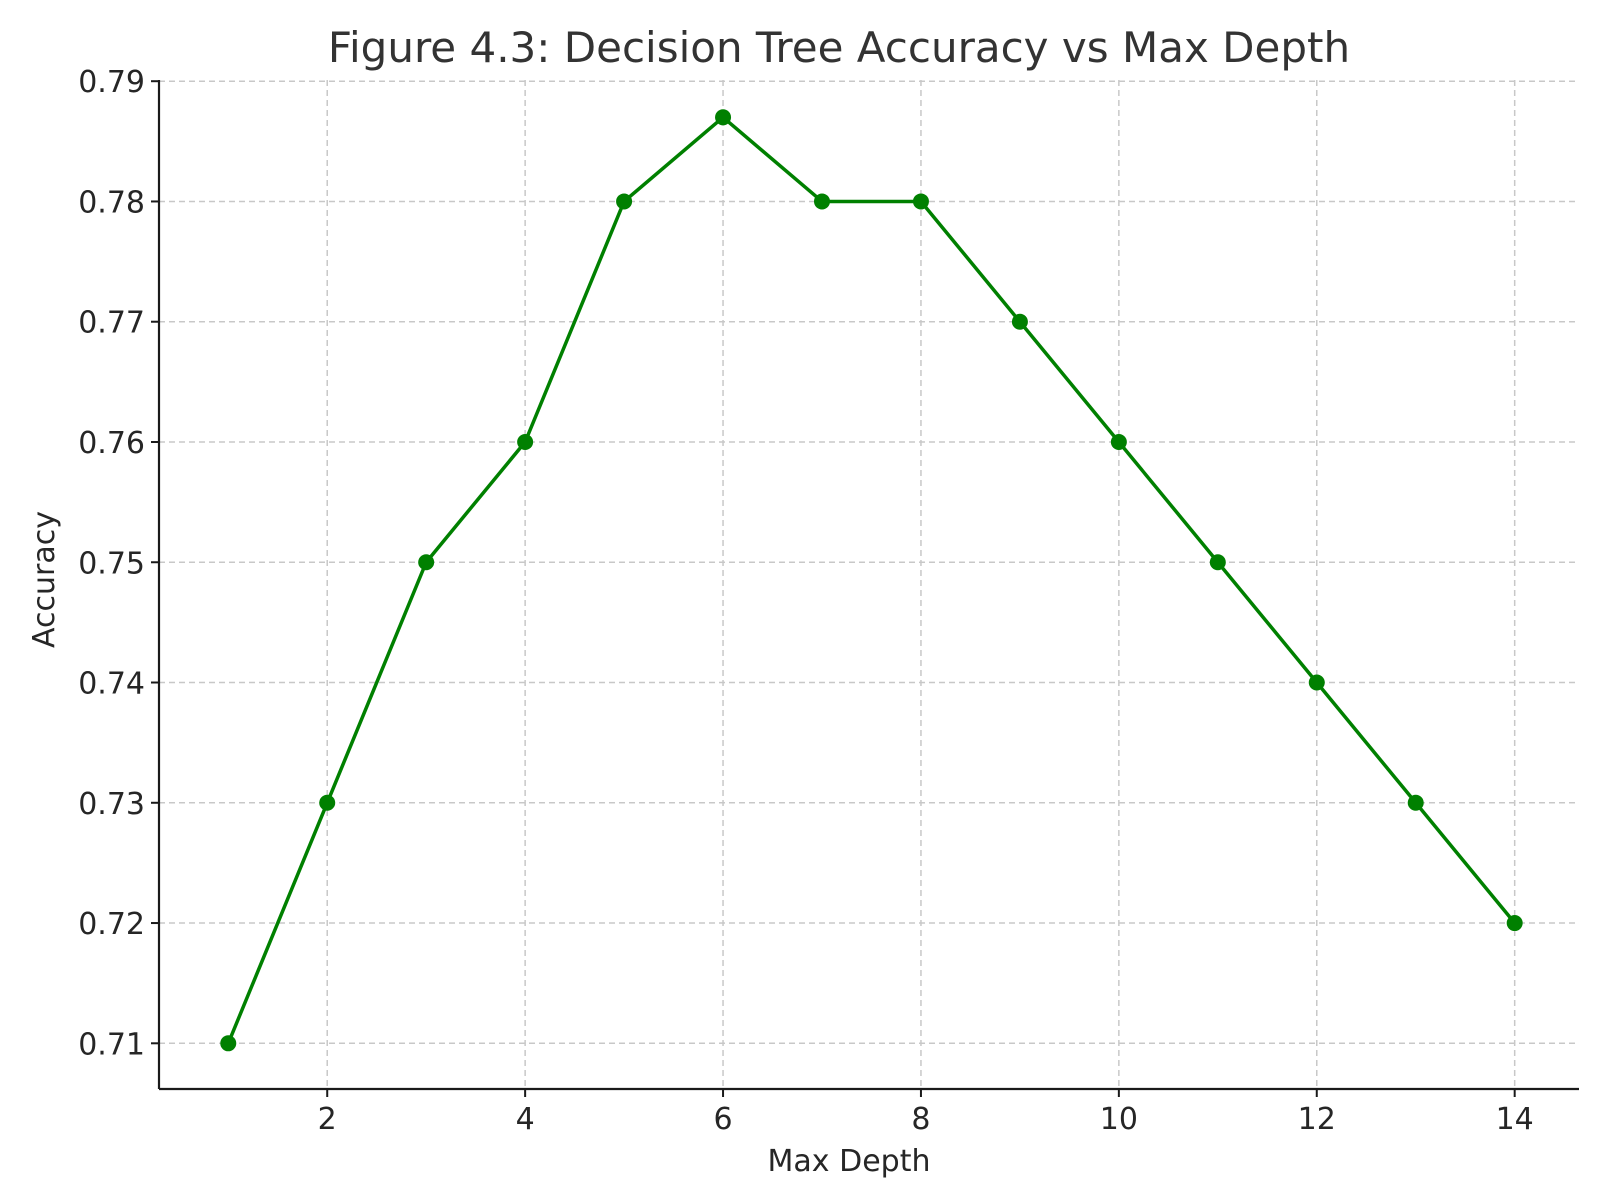 This screenshot has height=1204, width=1600. Describe the element at coordinates (111, 924) in the screenshot. I see `y-tick-label: 0.72` at that location.